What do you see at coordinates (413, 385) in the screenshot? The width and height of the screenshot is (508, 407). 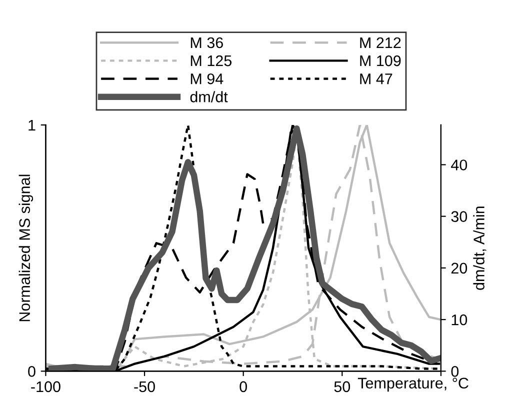 I see `x-axis-title: Temperature, °C` at bounding box center [413, 385].